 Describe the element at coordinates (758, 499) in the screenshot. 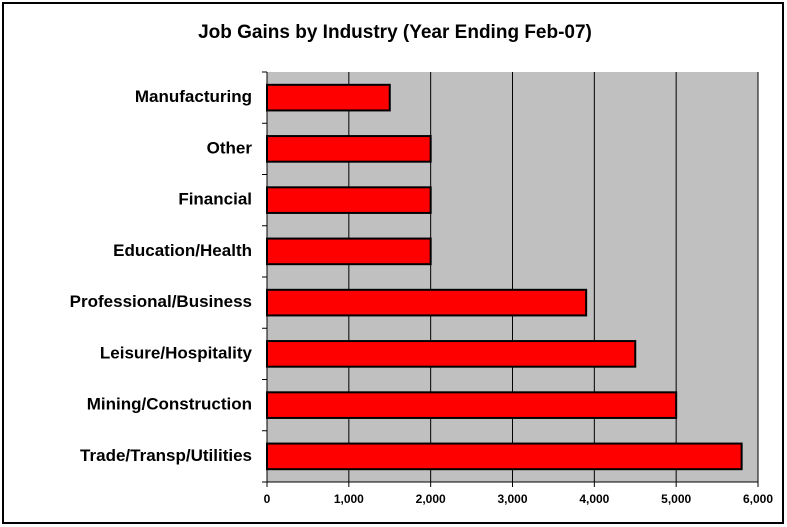

I see `x-tick-label: 6,000` at that location.